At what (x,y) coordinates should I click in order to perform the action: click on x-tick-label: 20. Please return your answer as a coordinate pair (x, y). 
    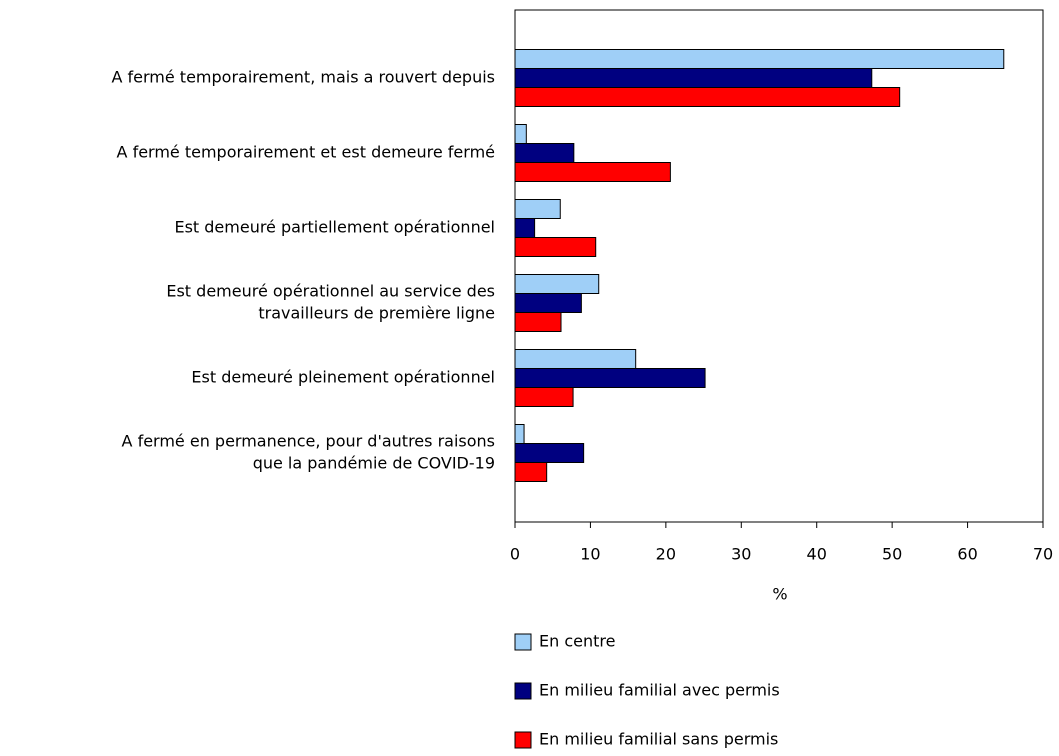
    Looking at the image, I should click on (666, 554).